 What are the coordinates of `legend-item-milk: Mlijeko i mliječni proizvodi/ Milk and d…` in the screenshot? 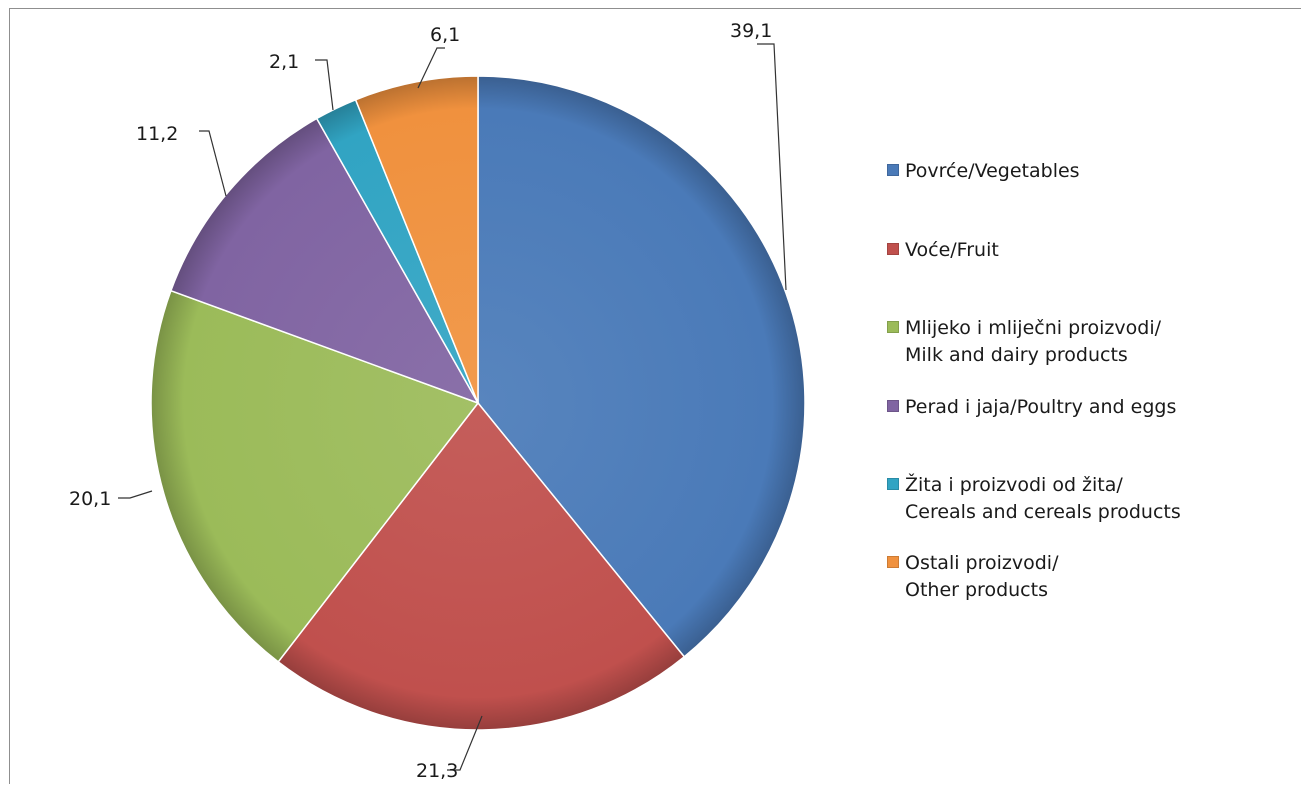 It's located at (1024, 342).